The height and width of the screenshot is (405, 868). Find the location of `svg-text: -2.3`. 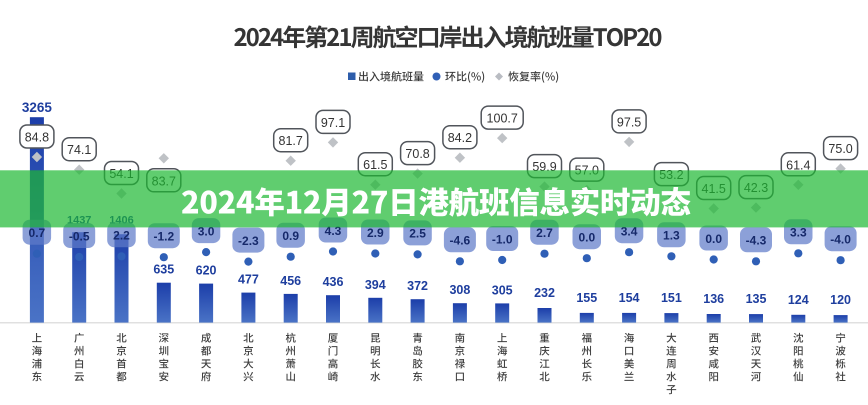

svg-text: -2.3 is located at coordinates (248, 241).